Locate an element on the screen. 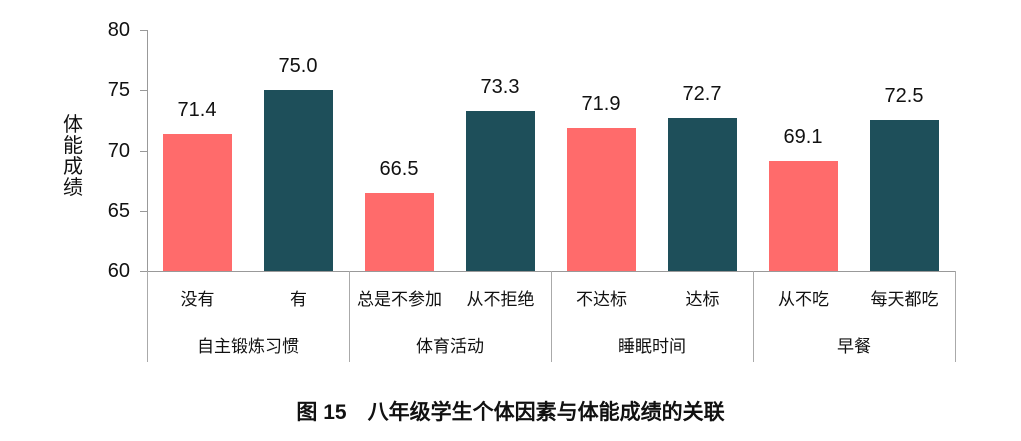 Image resolution: width=1021 pixels, height=441 pixels. group-label: 早餐 is located at coordinates (854, 346).